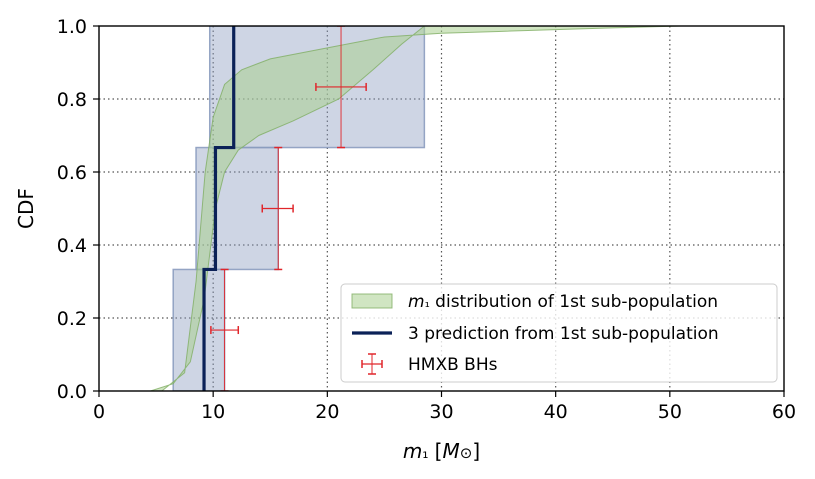  What do you see at coordinates (466, 453) in the screenshot?
I see `x-axis-label-unit-subscript: ⊙` at bounding box center [466, 453].